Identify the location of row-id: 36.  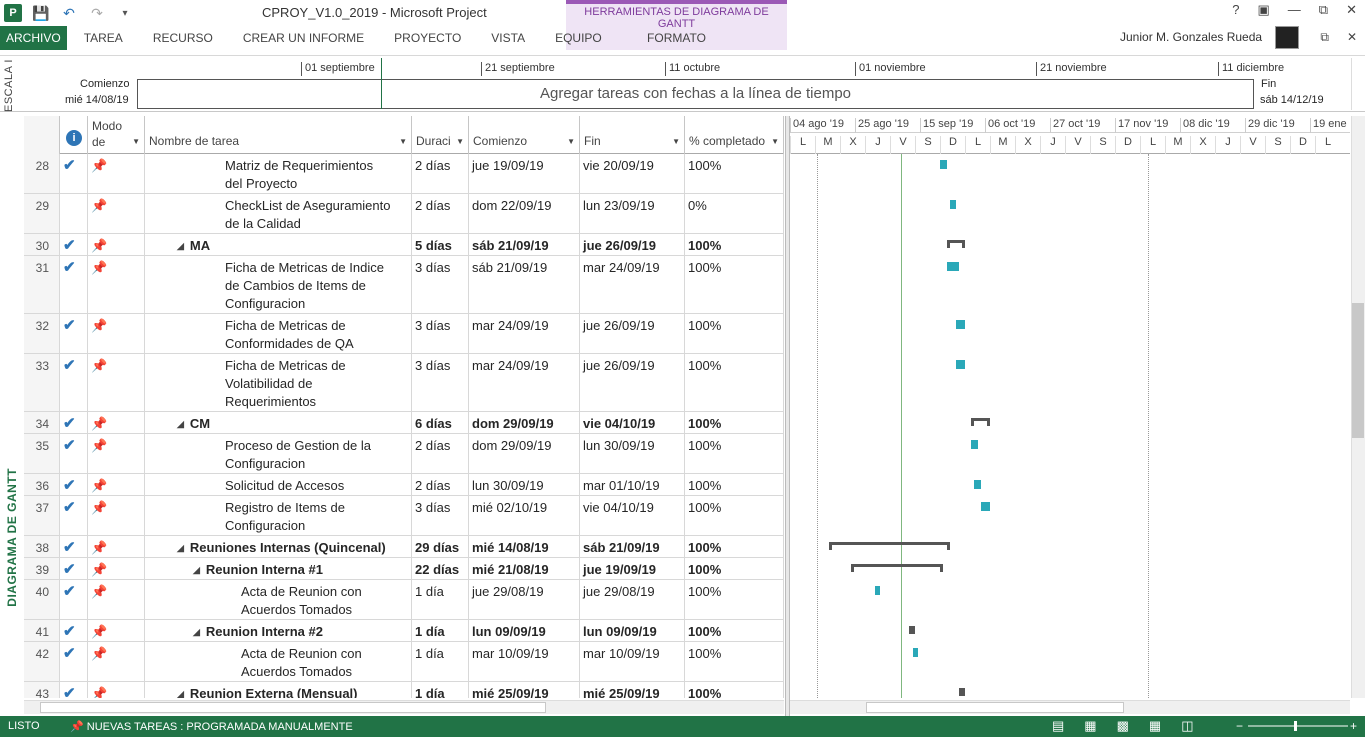
(42, 484).